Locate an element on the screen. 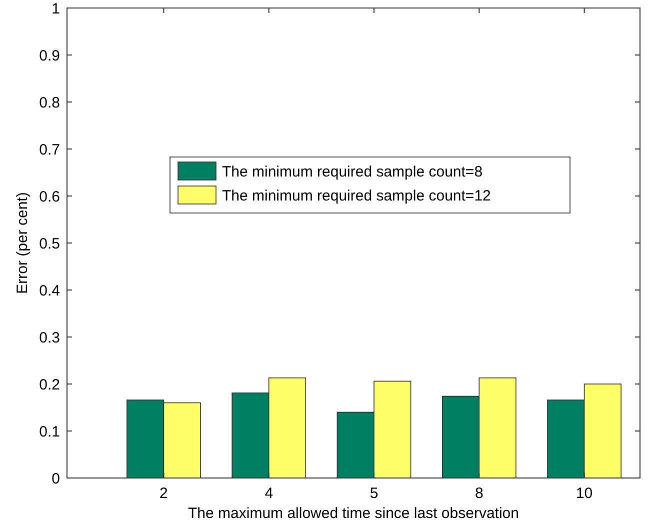  y-tick-label: 0.4 is located at coordinates (49, 291).